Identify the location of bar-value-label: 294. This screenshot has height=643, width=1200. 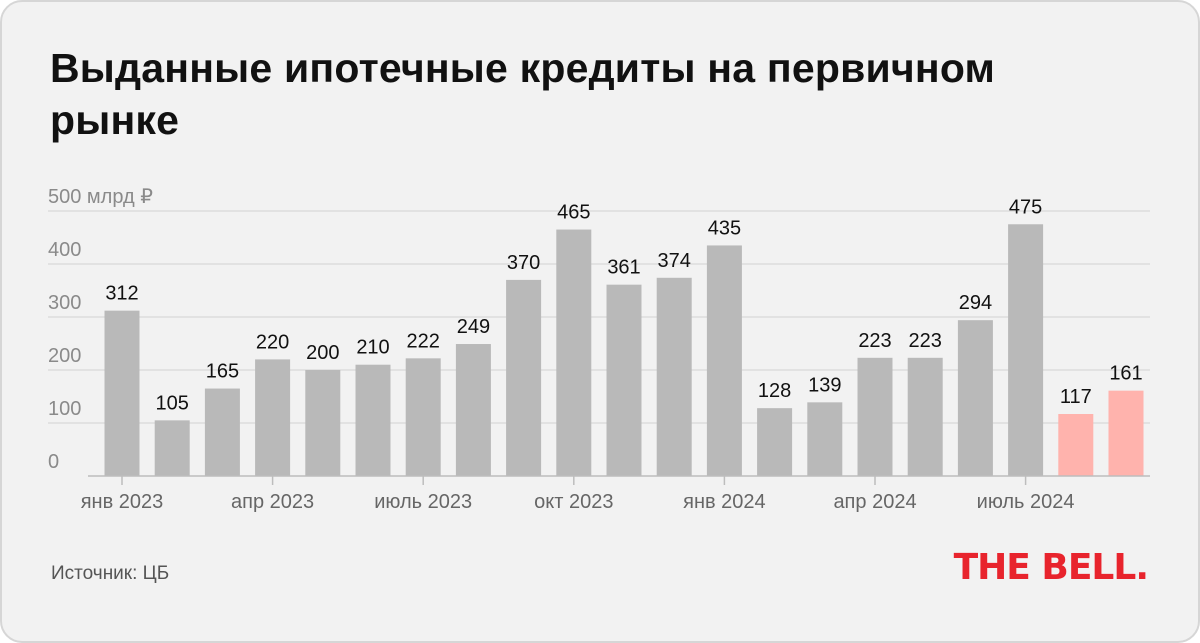
(975, 303).